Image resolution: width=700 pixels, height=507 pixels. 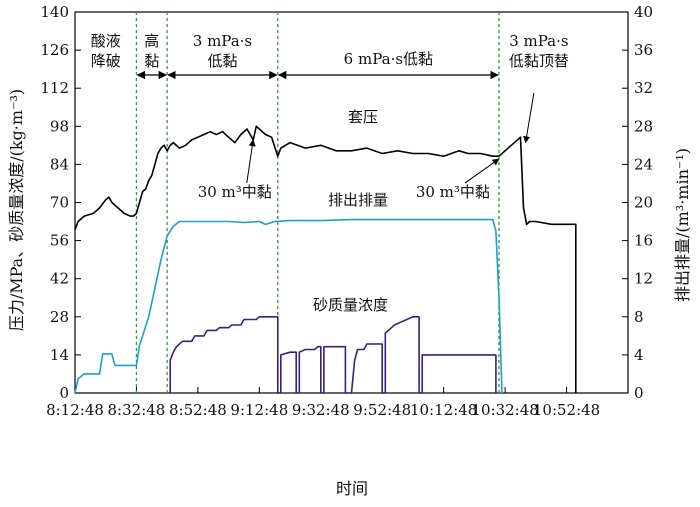 What do you see at coordinates (333, 355) in the screenshot?
I see `series-line` at bounding box center [333, 355].